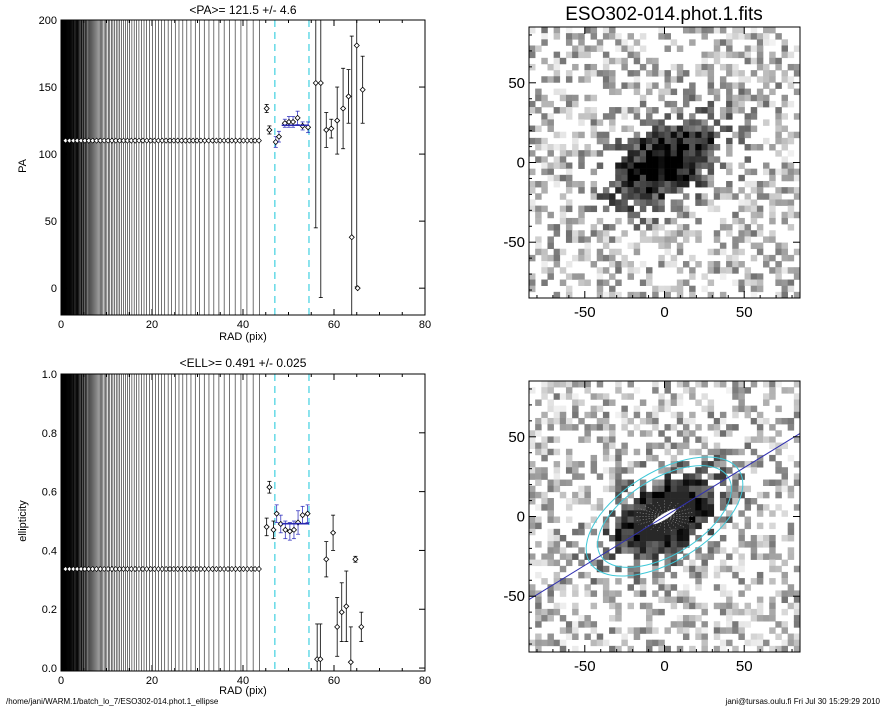 The width and height of the screenshot is (885, 708). What do you see at coordinates (361, 626) in the screenshot?
I see `data-point` at bounding box center [361, 626].